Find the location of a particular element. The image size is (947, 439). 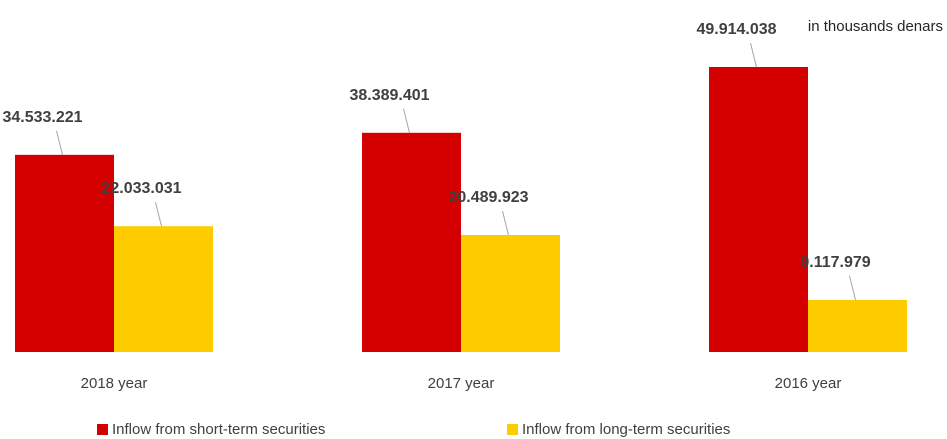

legend-swatch-short-term is located at coordinates (102, 429).